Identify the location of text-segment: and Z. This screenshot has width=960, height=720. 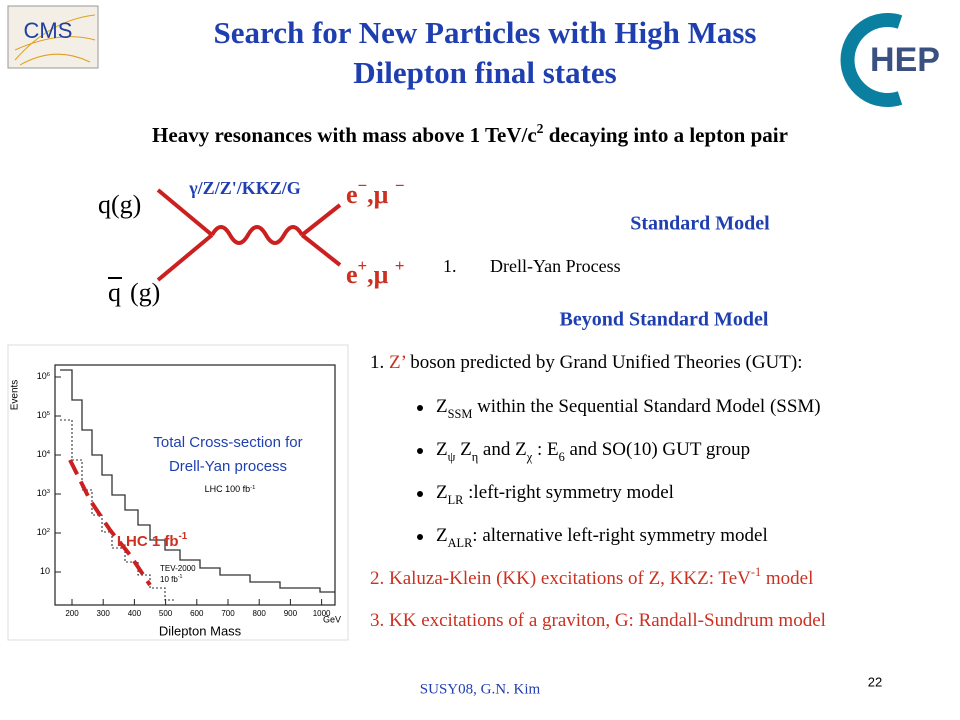
(502, 449).